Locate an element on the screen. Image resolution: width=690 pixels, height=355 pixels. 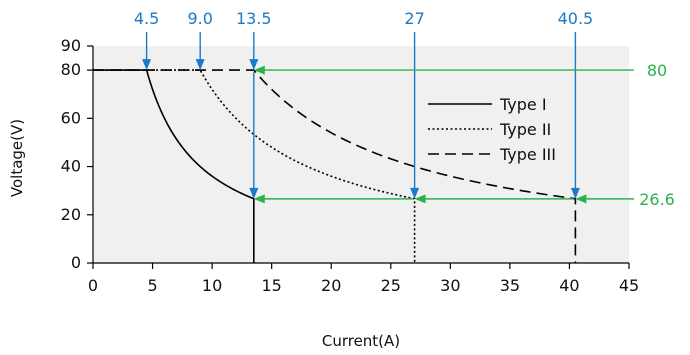
voltage-arrow-2-a-head is located at coordinates (581, 199).